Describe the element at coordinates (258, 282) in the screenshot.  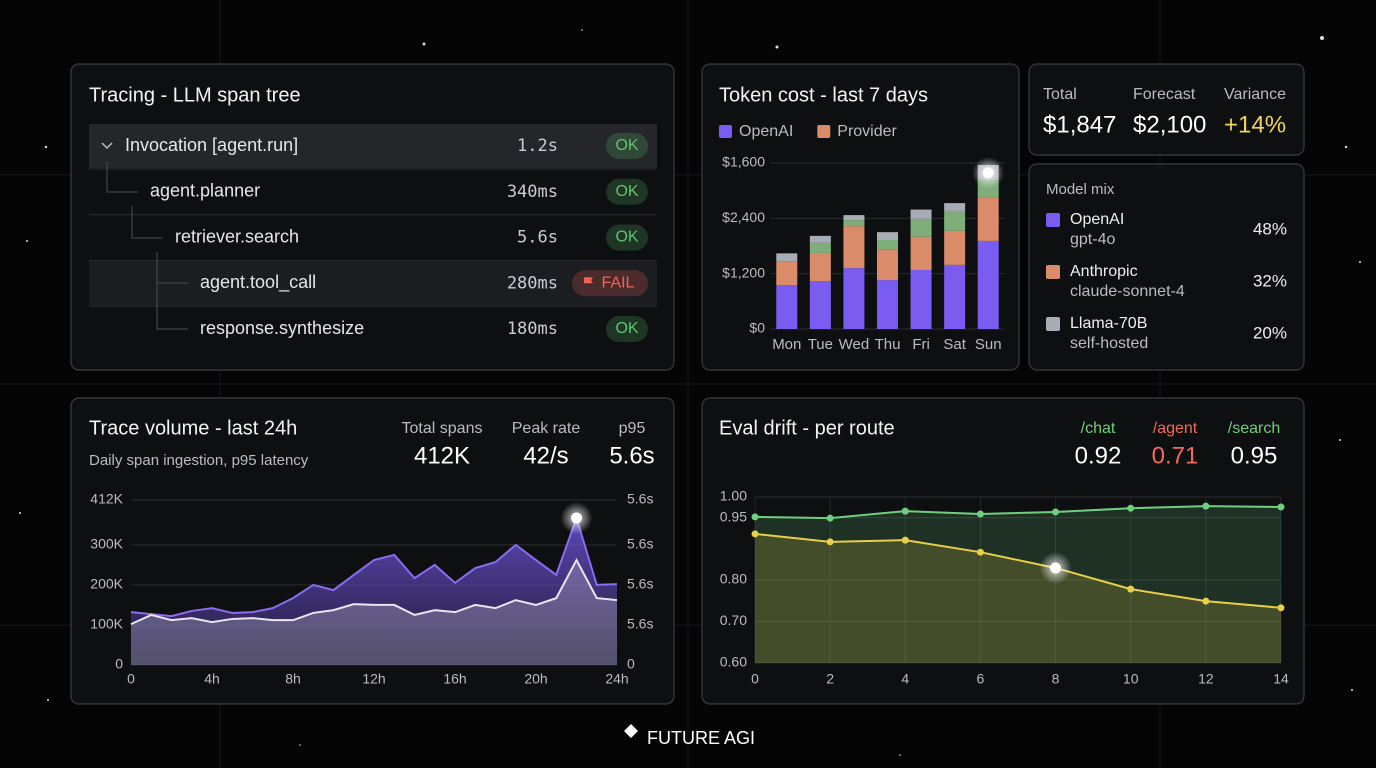
I see `span-label: agent.tool_call` at that location.